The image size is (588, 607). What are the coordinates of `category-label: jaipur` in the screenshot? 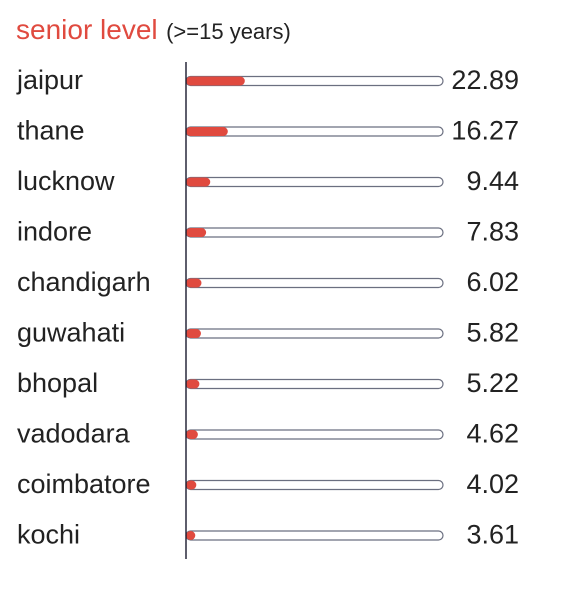 It's located at (49, 80).